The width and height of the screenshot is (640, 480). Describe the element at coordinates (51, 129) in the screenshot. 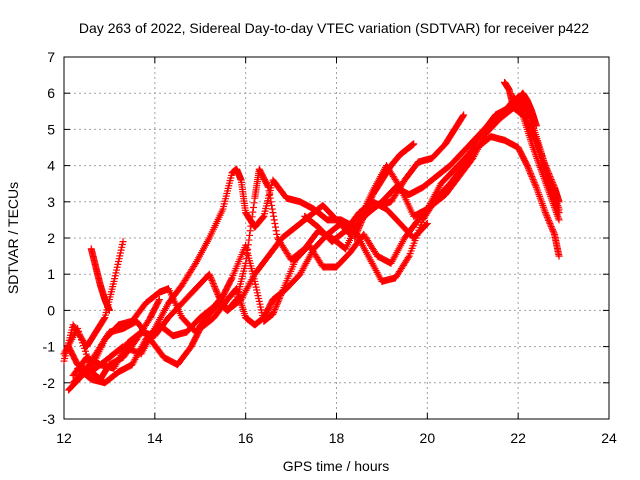

I see `y-tick-label: 5` at that location.